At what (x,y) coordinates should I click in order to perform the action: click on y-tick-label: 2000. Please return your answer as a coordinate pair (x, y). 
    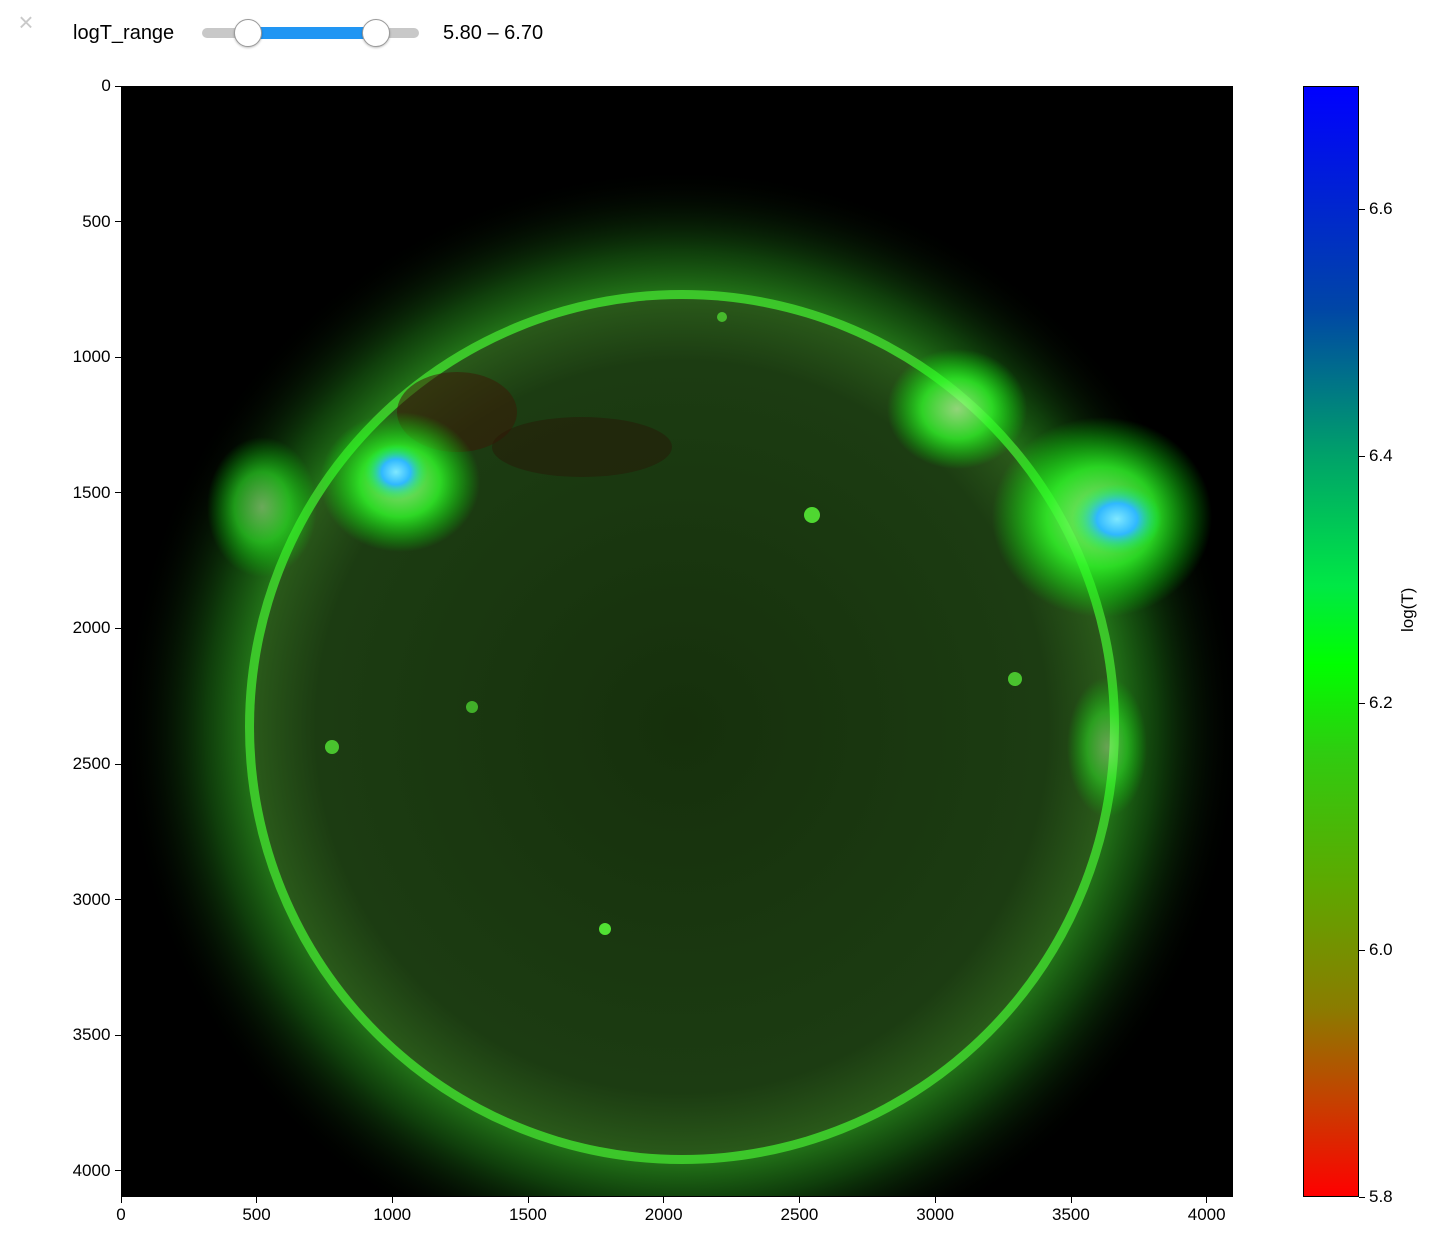
    Looking at the image, I should click on (91, 628).